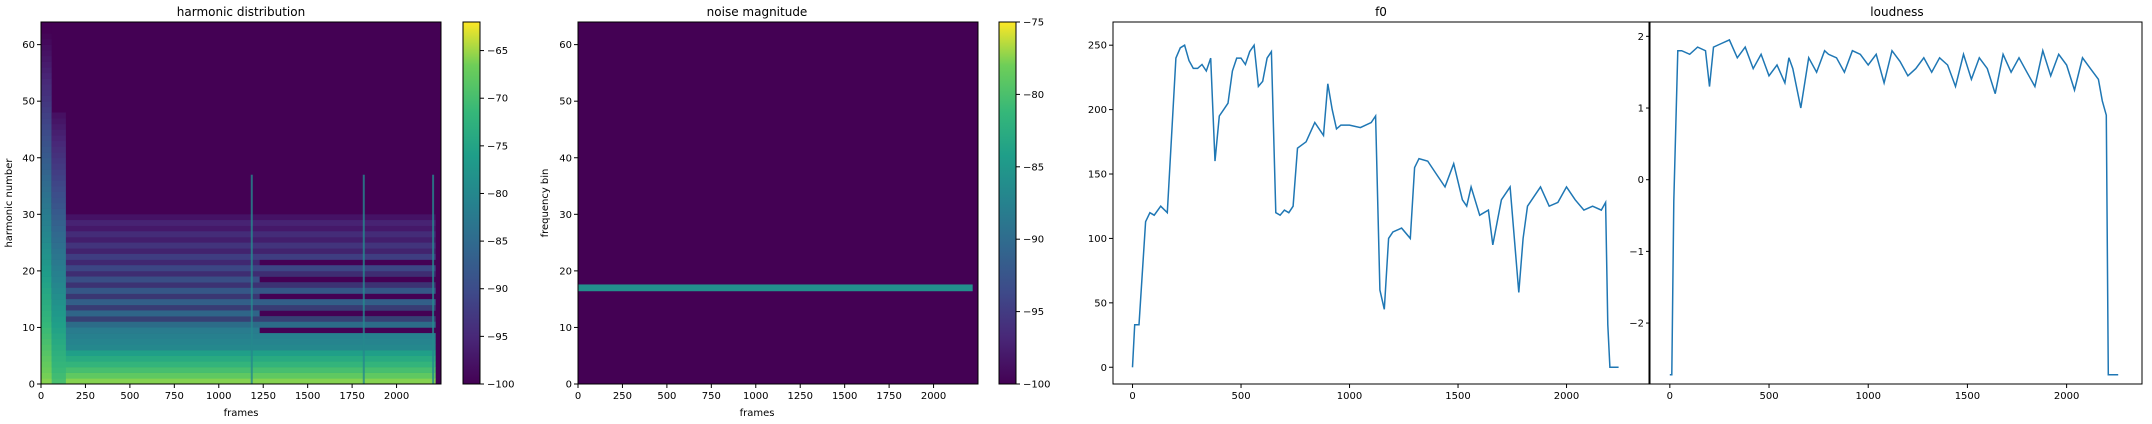 The height and width of the screenshot is (424, 2152). I want to click on f0-y-tick-label: 50, so click(1100, 303).